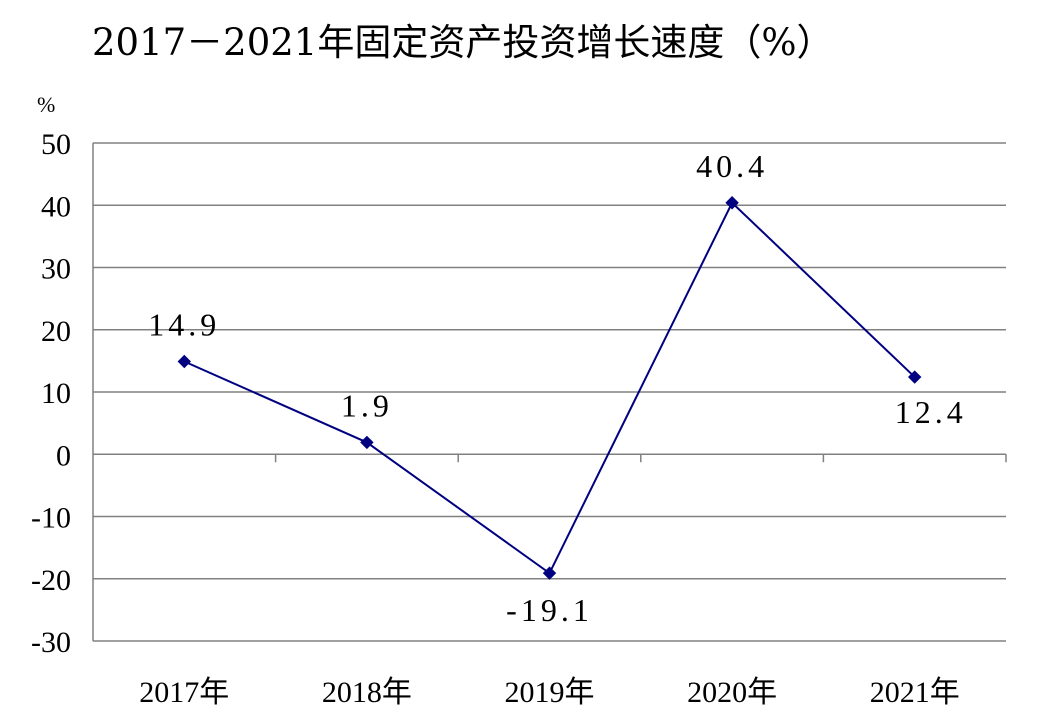 This screenshot has height=725, width=1038. Describe the element at coordinates (56, 269) in the screenshot. I see `y-tick-label: 30` at that location.